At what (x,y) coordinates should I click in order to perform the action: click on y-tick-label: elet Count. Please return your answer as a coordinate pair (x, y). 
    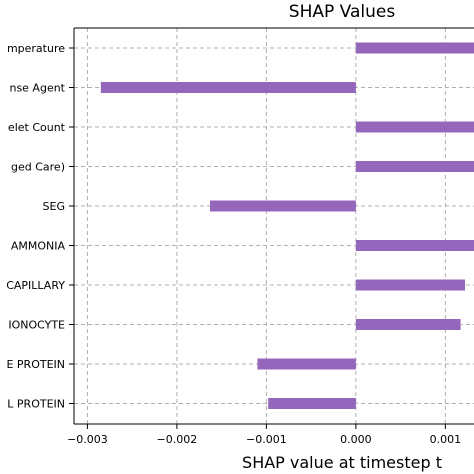
    Looking at the image, I should click on (37, 127).